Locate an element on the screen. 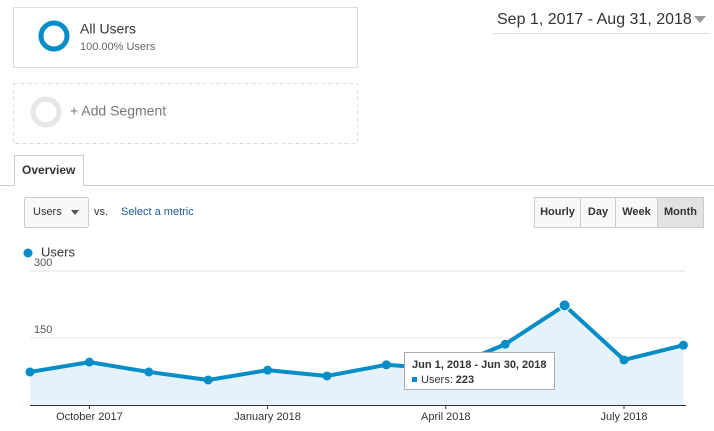  y-tick-label: 300 is located at coordinates (43, 263).